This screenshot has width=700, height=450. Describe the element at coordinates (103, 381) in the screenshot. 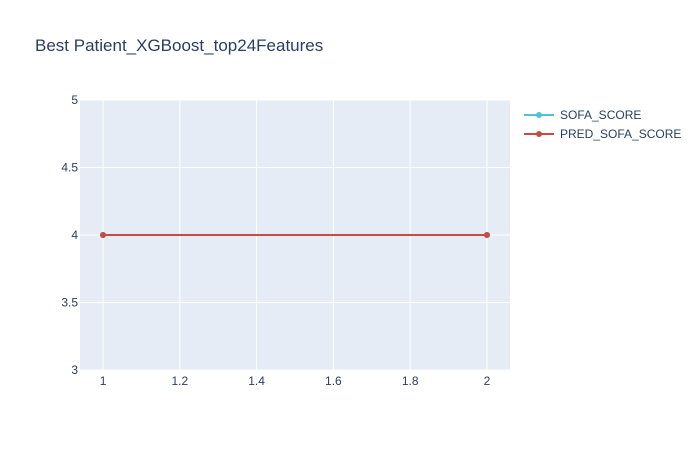

I see `x-tick-label: 1` at that location.